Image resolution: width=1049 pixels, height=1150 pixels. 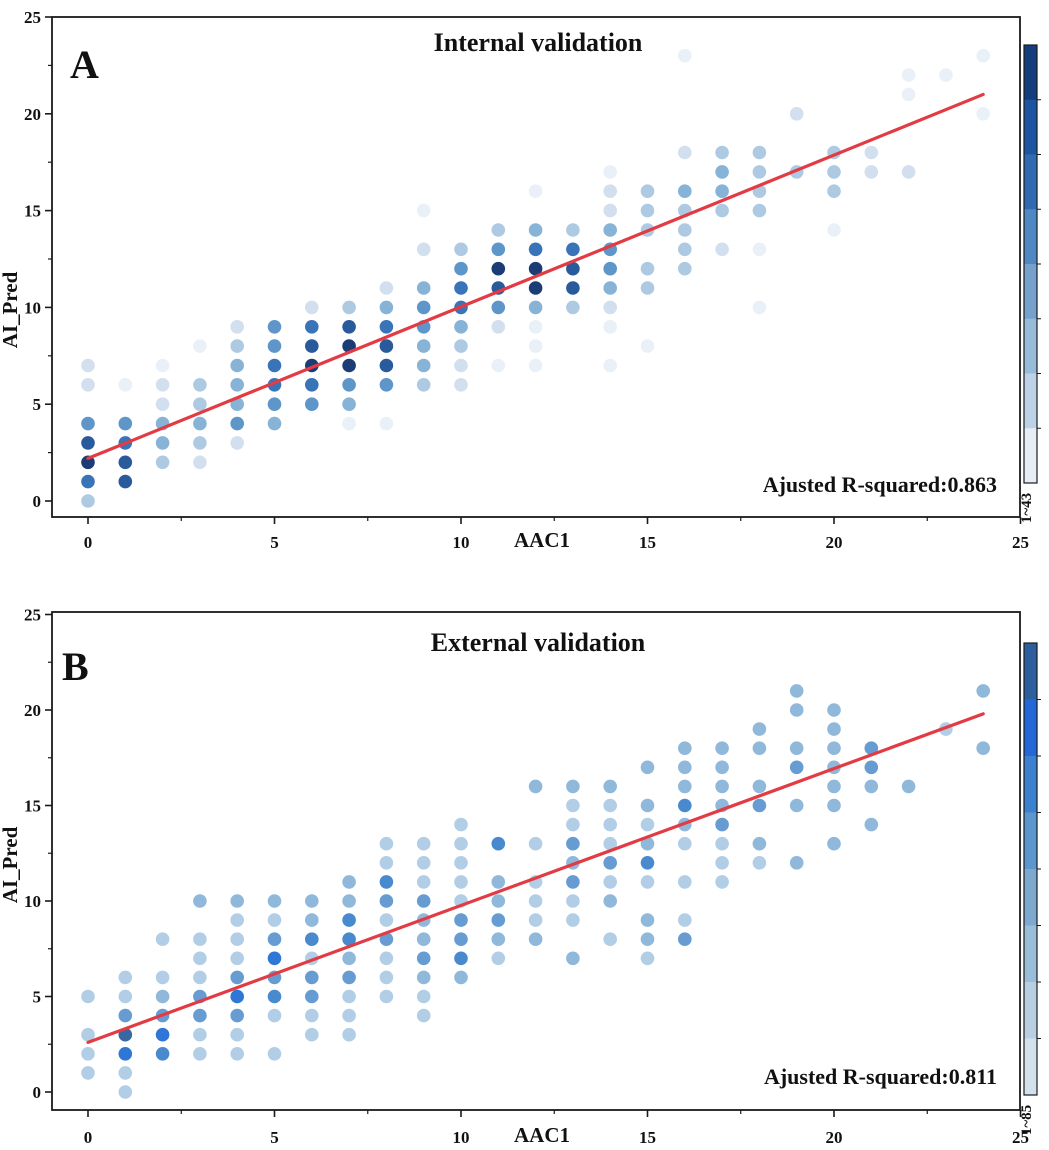 I want to click on y-tick-label: 10, so click(x=32, y=901).